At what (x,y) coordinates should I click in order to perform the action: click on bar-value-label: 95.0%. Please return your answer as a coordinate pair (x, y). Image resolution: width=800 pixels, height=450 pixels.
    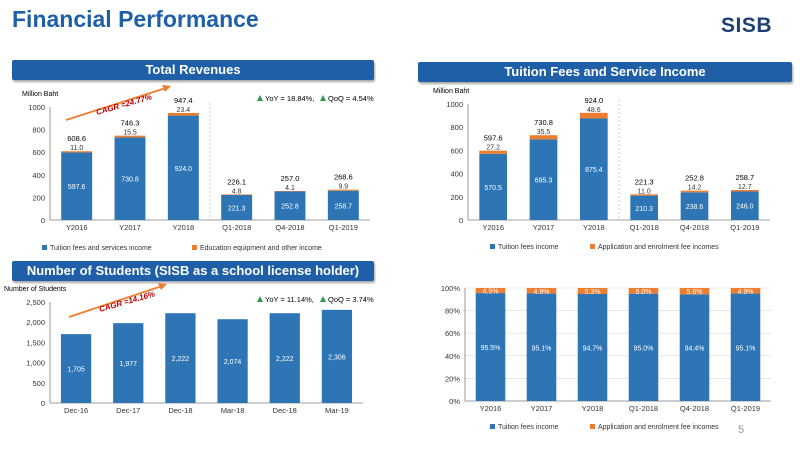
    Looking at the image, I should click on (644, 348).